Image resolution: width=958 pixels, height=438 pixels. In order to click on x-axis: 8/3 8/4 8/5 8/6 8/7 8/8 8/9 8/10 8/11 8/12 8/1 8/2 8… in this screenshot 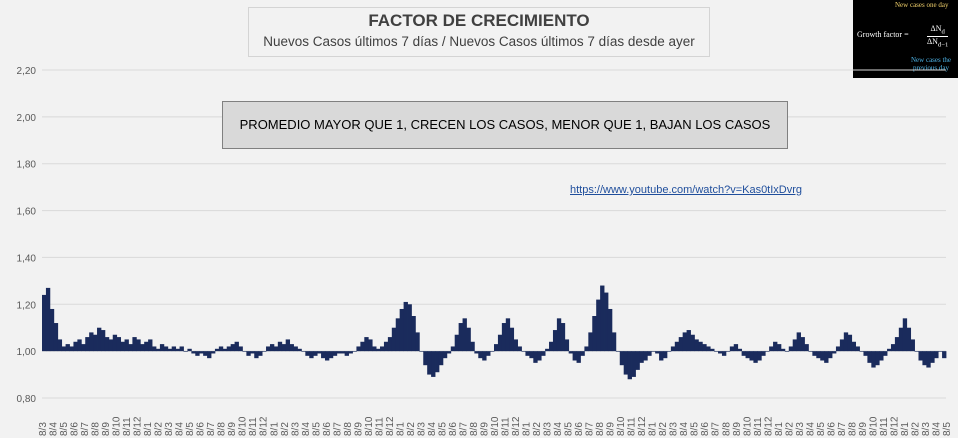, I will do `click(495, 426)`.